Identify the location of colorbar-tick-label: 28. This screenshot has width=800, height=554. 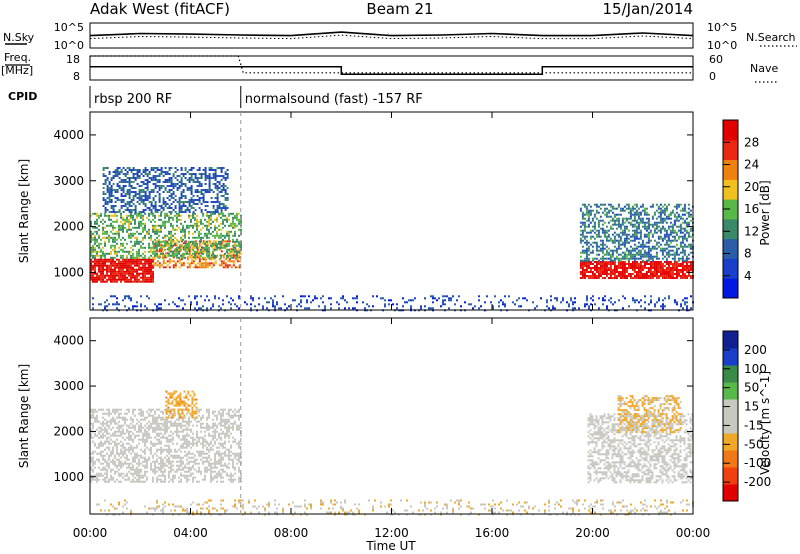
(751, 142).